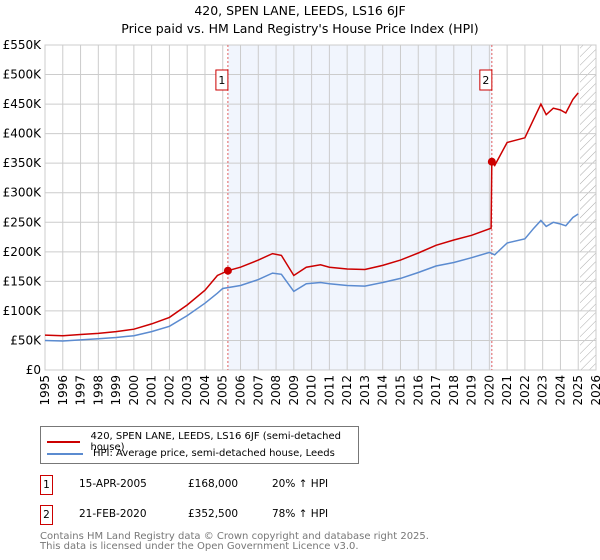 This screenshot has width=600, height=560. What do you see at coordinates (45, 390) in the screenshot?
I see `x-tick-label: 1995` at bounding box center [45, 390].